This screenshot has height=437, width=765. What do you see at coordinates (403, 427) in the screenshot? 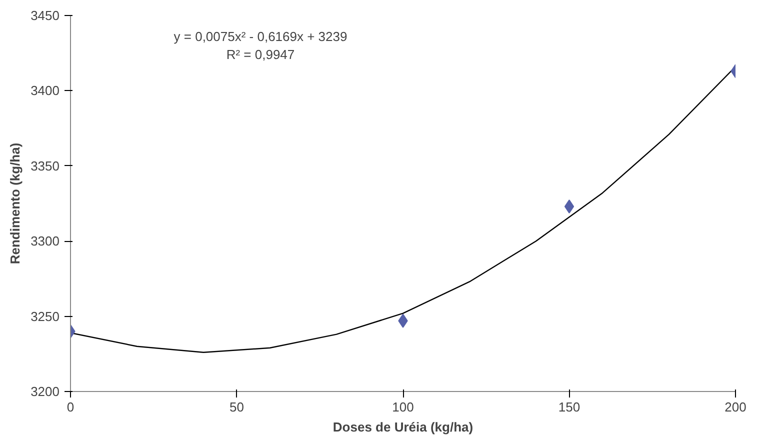
I see `x-axis-title: Doses de Uréia (kg/ha)` at bounding box center [403, 427].